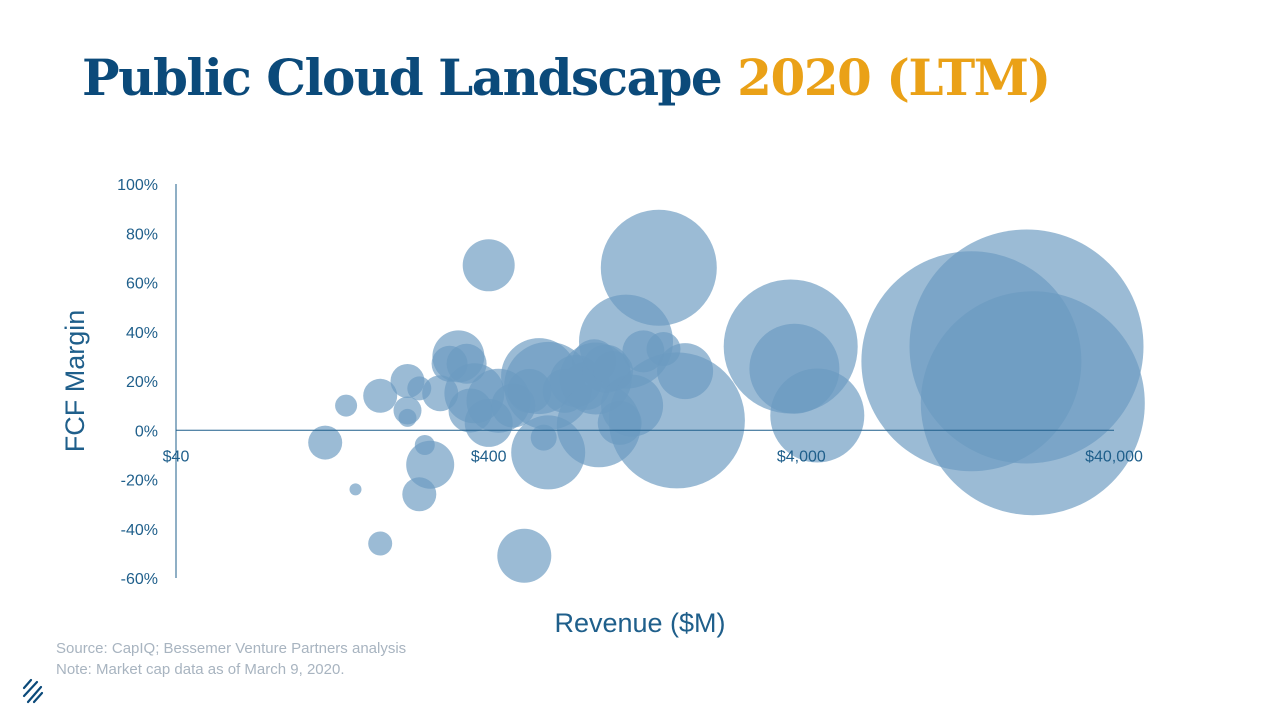 The image size is (1280, 720). Describe the element at coordinates (139, 530) in the screenshot. I see `y-tick-label: -40%` at that location.